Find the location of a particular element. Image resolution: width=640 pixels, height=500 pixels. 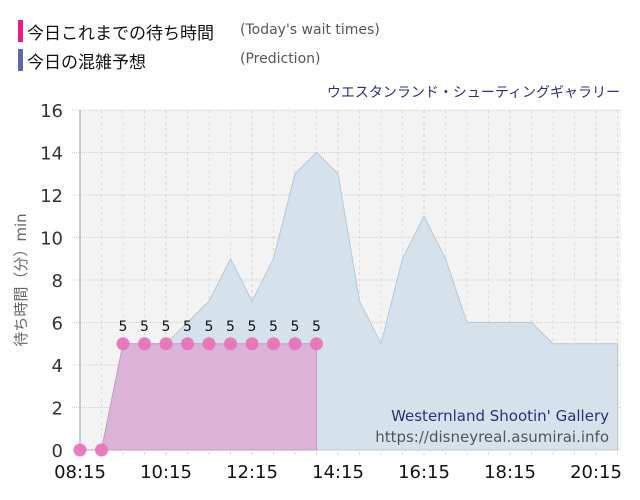

svg-text: 10:15 is located at coordinates (166, 472).